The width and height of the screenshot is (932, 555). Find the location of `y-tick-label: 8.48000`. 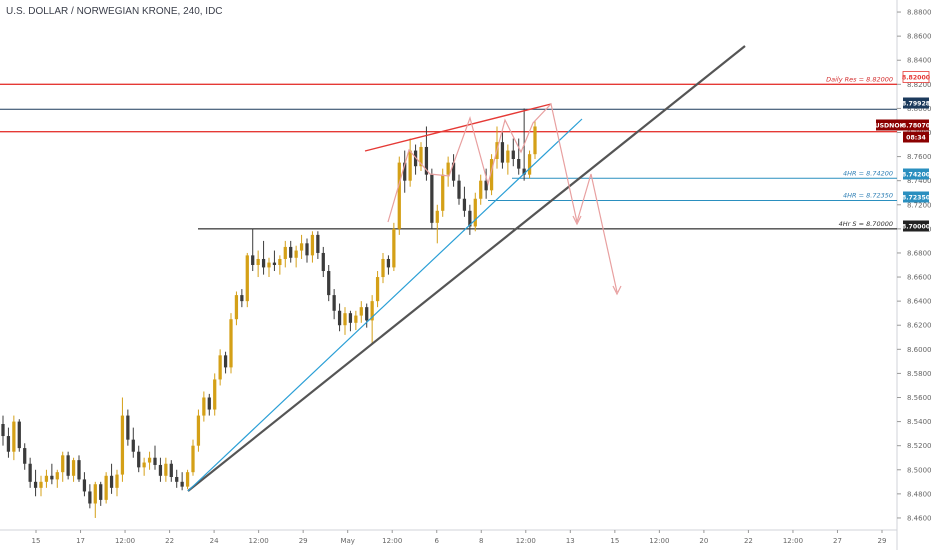

y-tick-label: 8.48000 is located at coordinates (919, 494).